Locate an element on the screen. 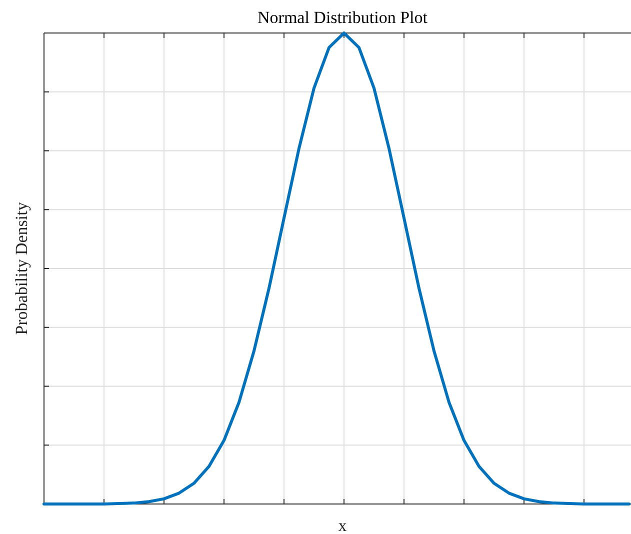 The image size is (631, 534). chart-title: Normal Distribution Plot is located at coordinates (343, 17).